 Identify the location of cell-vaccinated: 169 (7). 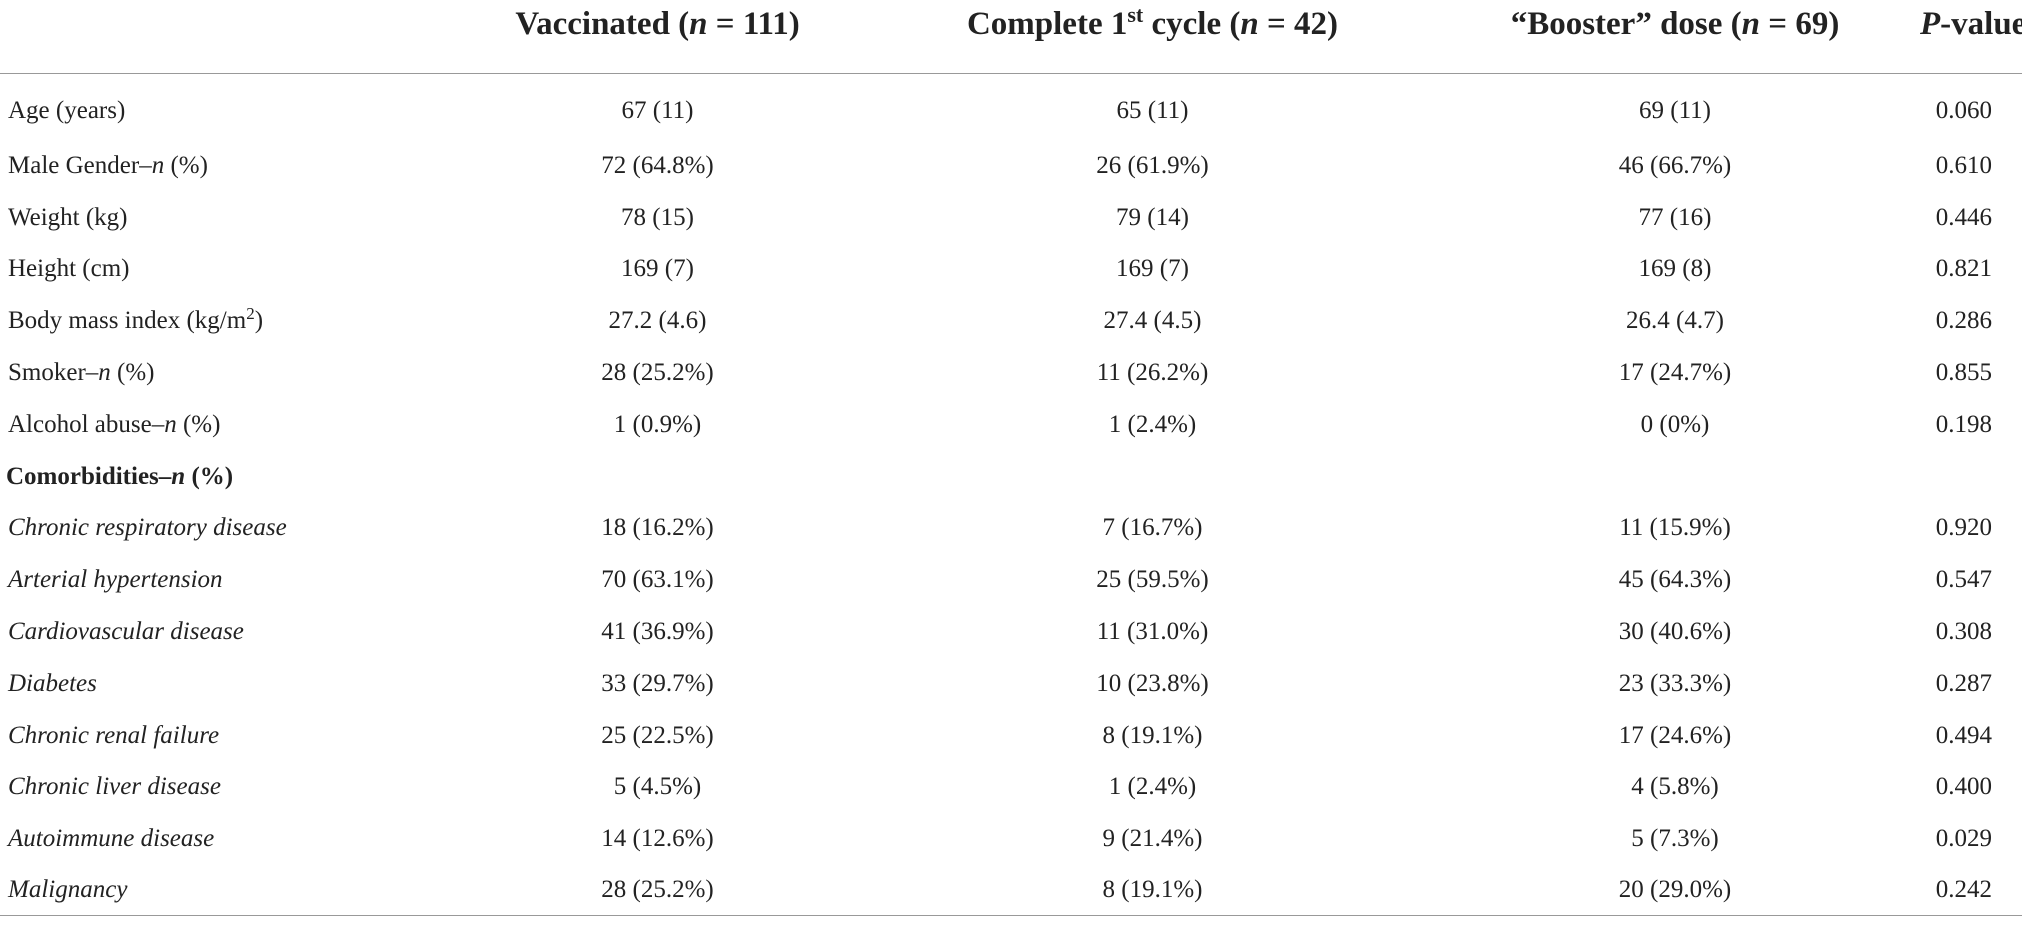
(657, 269).